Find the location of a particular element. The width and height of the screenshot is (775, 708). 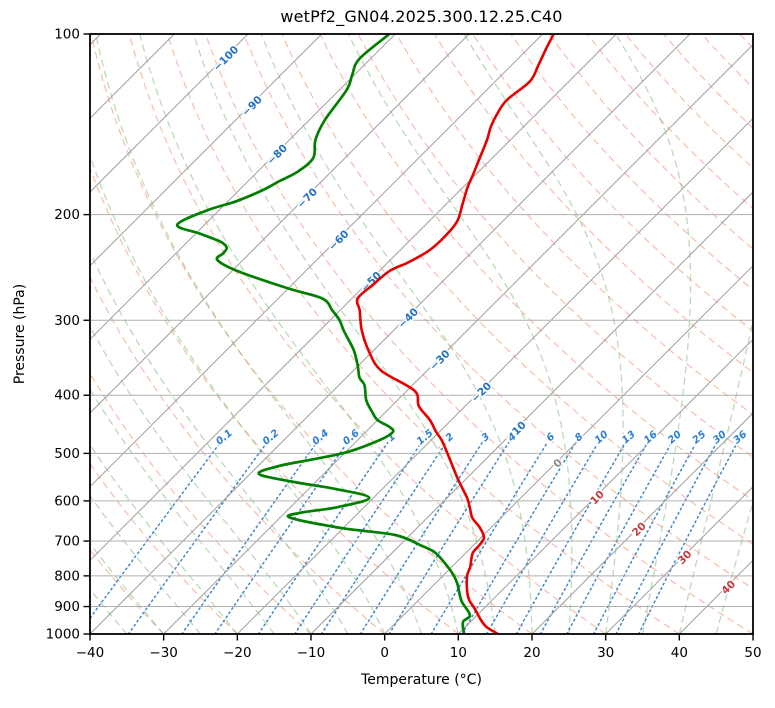

isotherm-label: −60 is located at coordinates (338, 240).